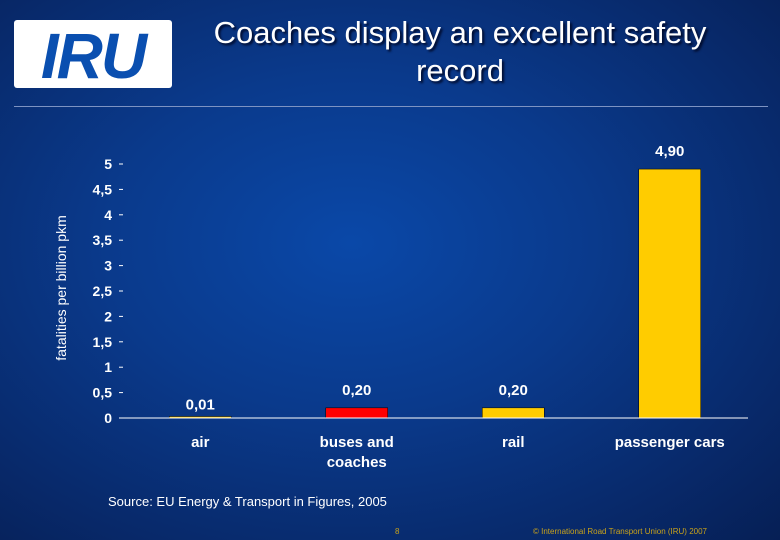  What do you see at coordinates (108, 418) in the screenshot?
I see `y-tick-label: 0` at bounding box center [108, 418].